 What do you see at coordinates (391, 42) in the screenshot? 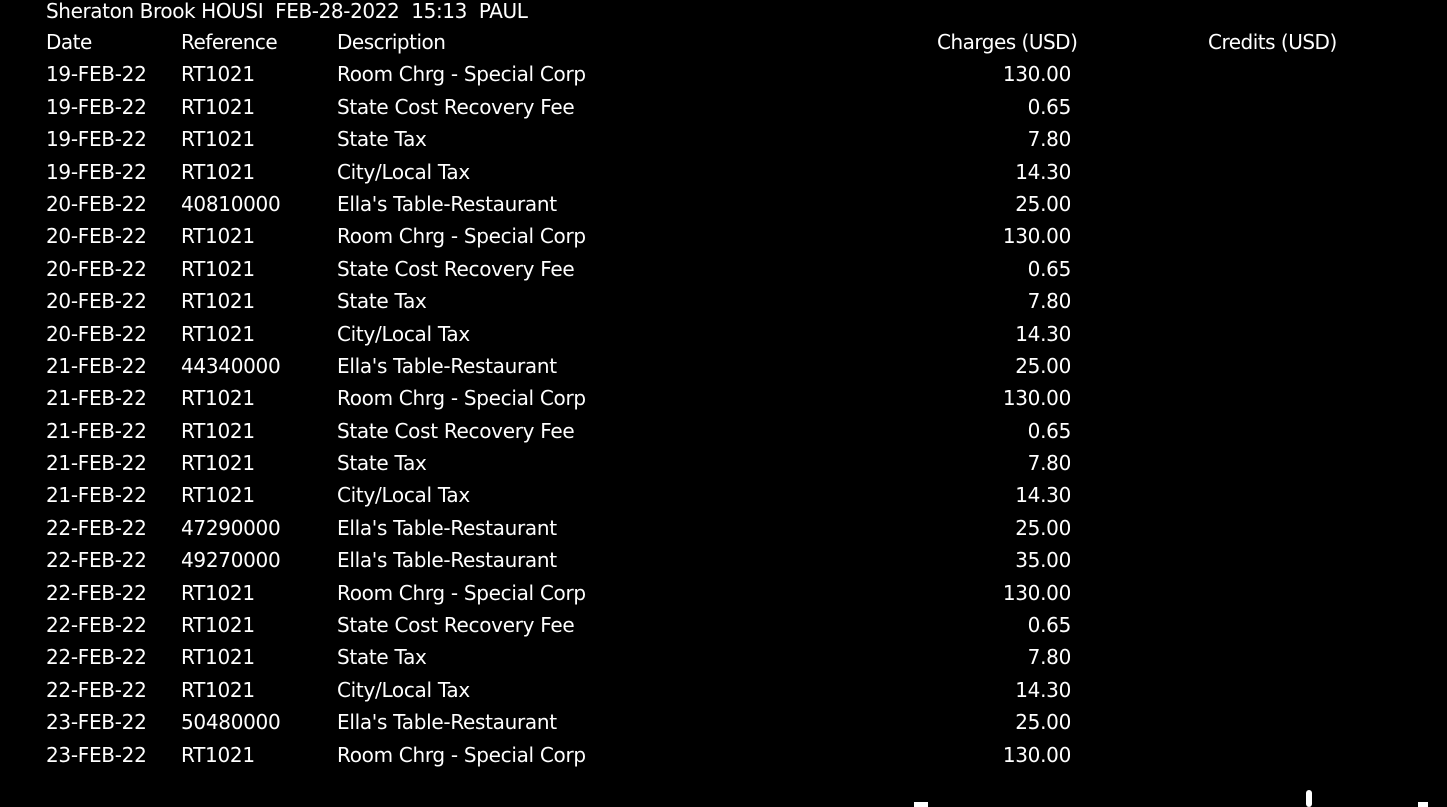
I see `description-column-header: Description` at bounding box center [391, 42].